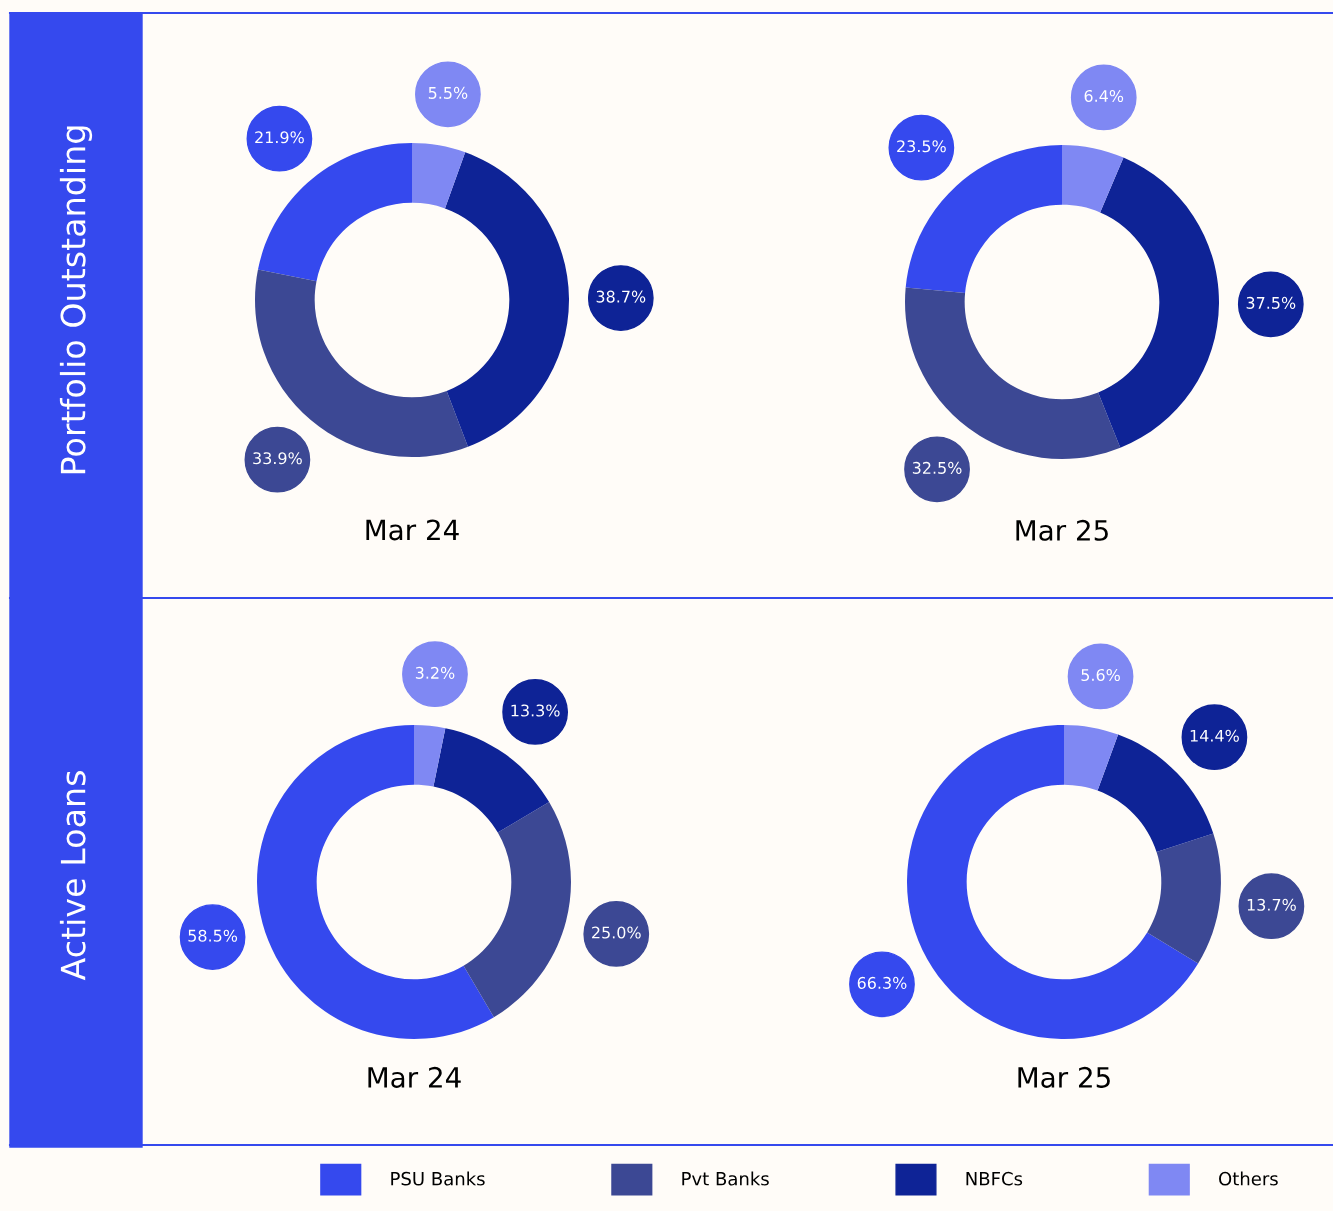 This screenshot has width=1333, height=1211. I want to click on data-label: 5.6%, so click(1100, 675).